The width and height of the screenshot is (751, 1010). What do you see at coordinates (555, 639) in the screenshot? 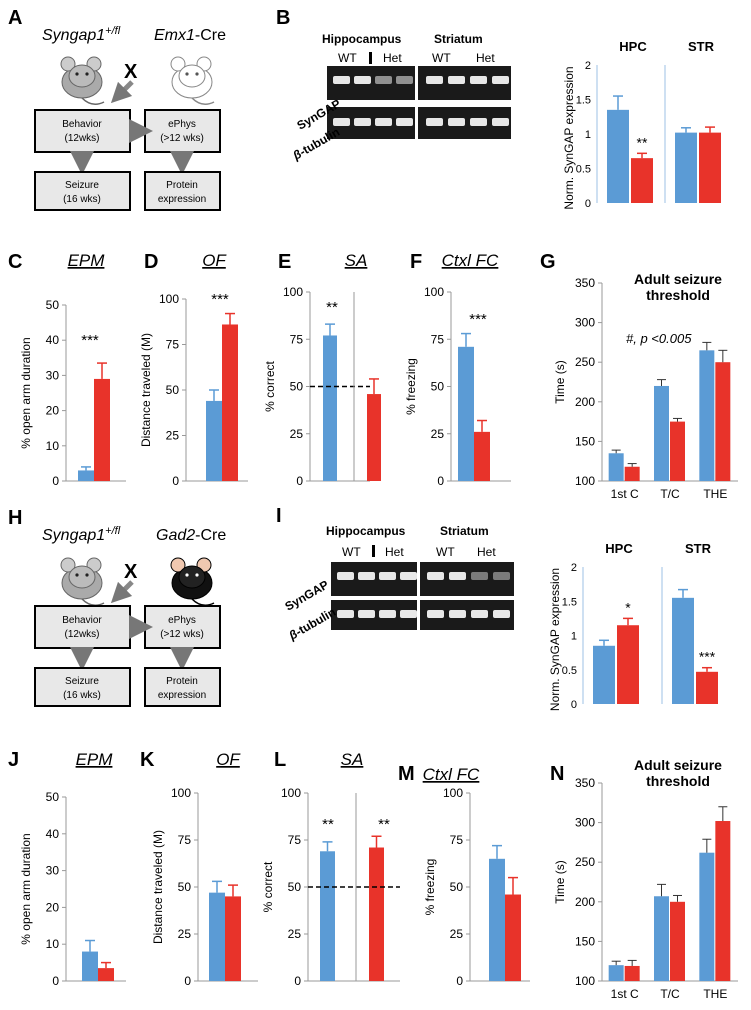
I see `y-axis-label: Norm. SynGAP expression` at bounding box center [555, 639].